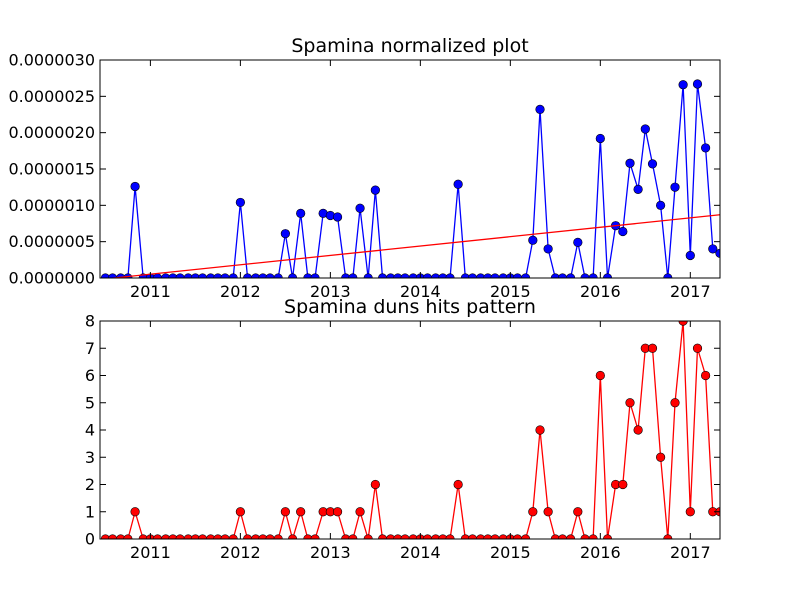 Image resolution: width=800 pixels, height=600 pixels. I want to click on bottom-x-tick-label: 2014, so click(420, 552).